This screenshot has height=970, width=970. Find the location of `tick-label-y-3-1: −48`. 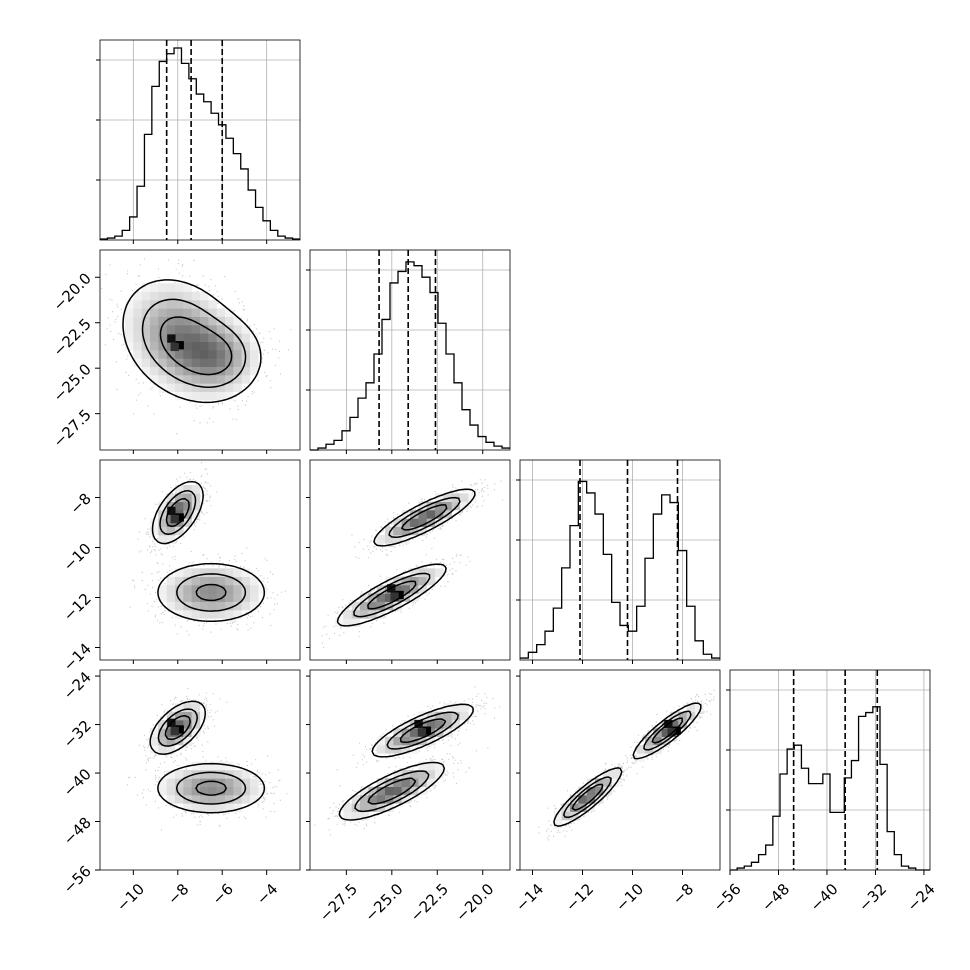

tick-label-y-3-1: −48 is located at coordinates (77, 831).